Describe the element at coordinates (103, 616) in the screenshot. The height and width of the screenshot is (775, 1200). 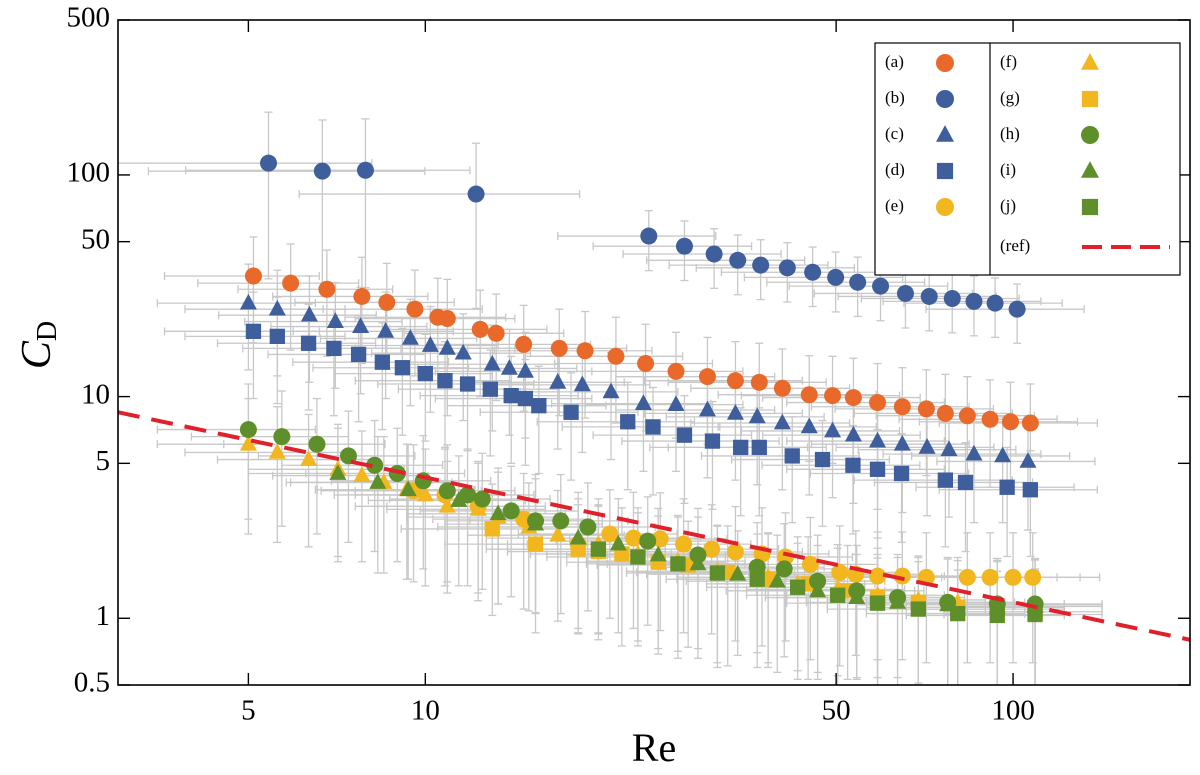
I see `y-tick-label: 1` at that location.